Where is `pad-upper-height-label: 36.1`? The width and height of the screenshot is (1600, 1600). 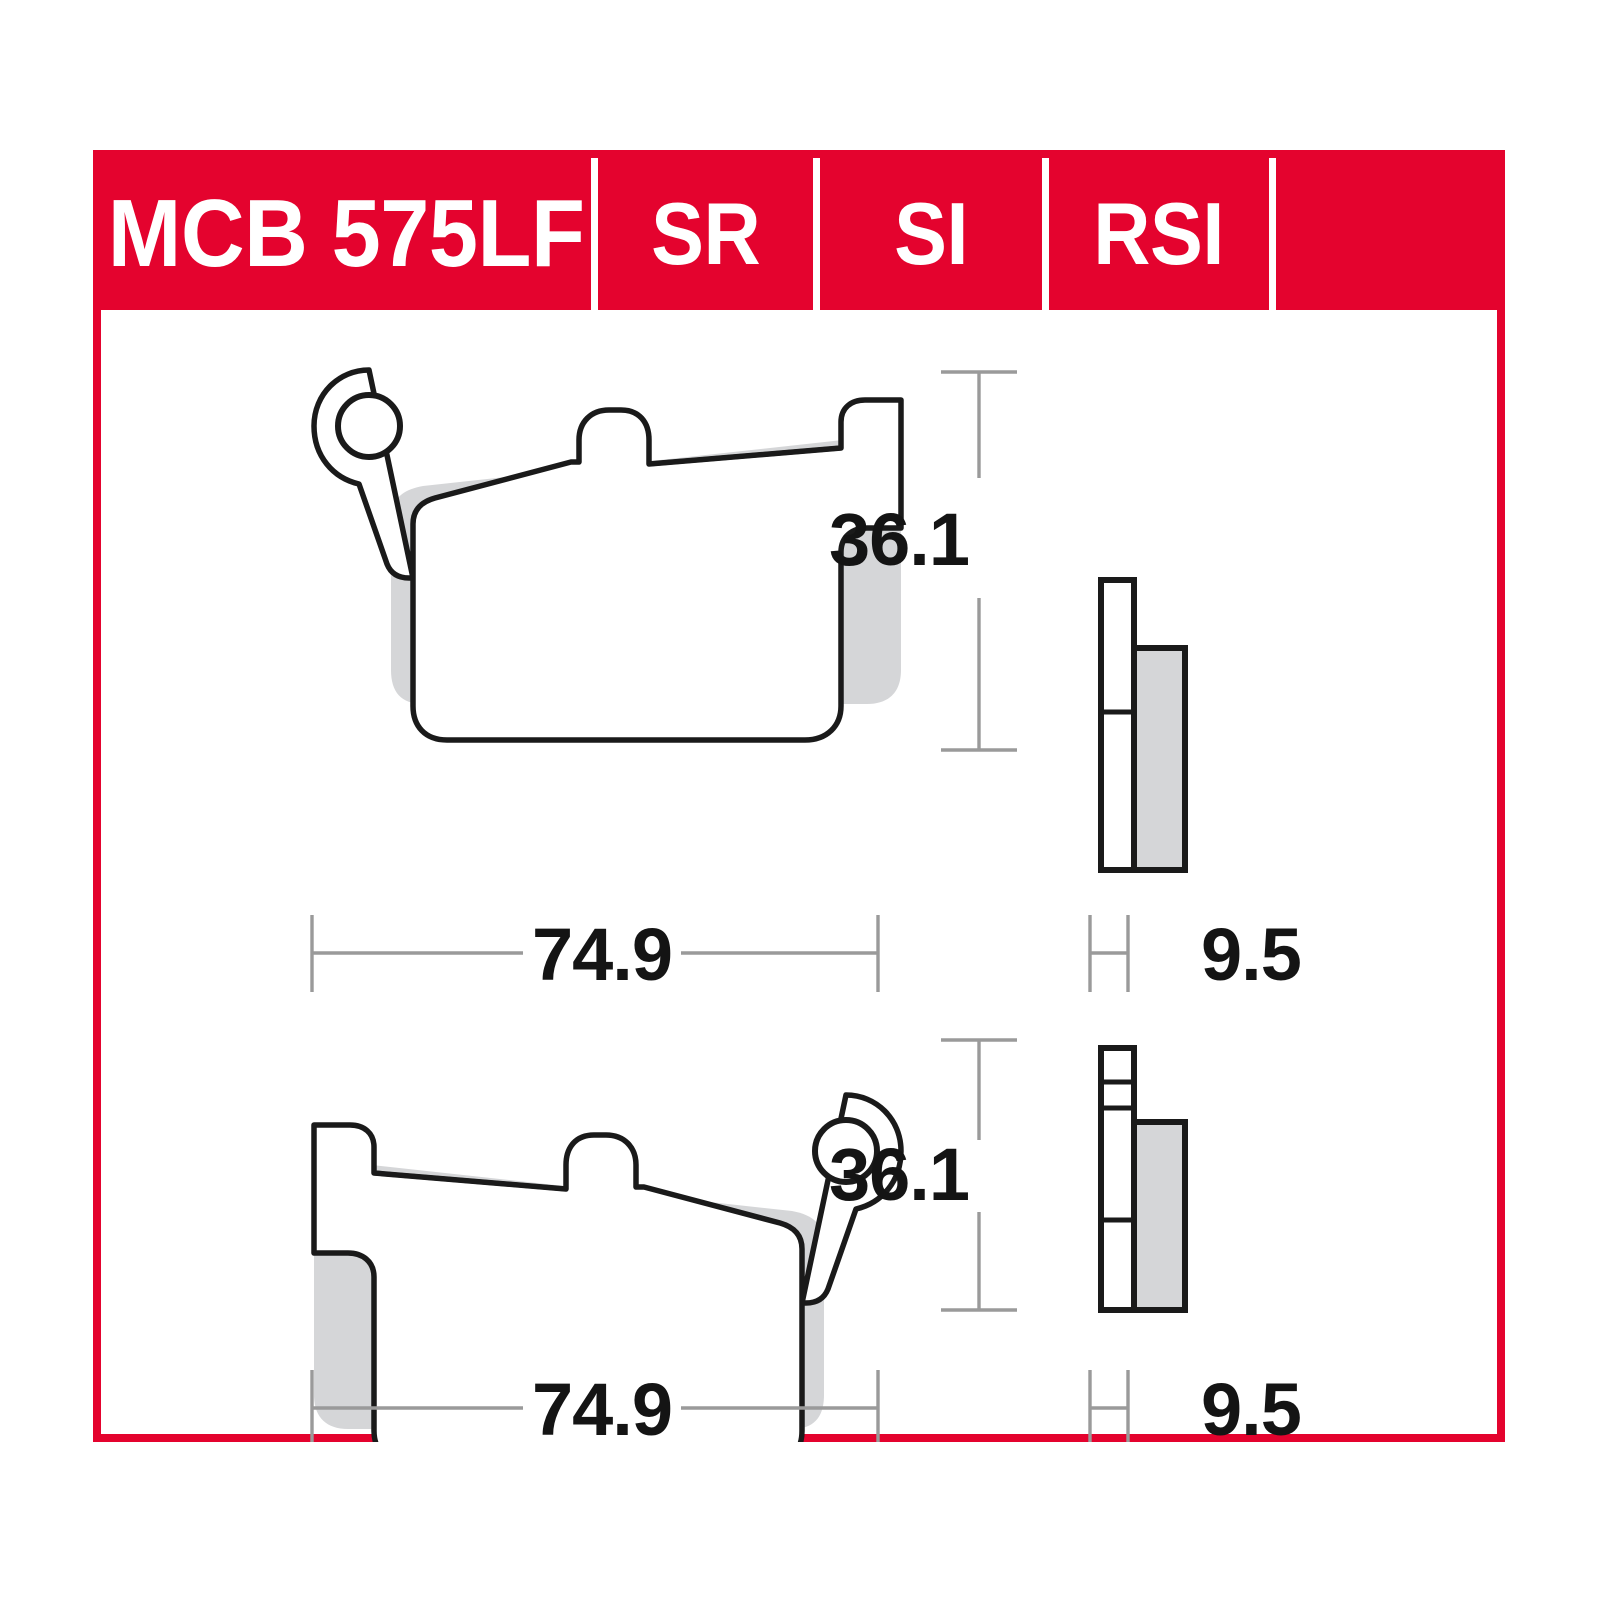
pad-upper-height-label: 36.1 is located at coordinates (899, 539).